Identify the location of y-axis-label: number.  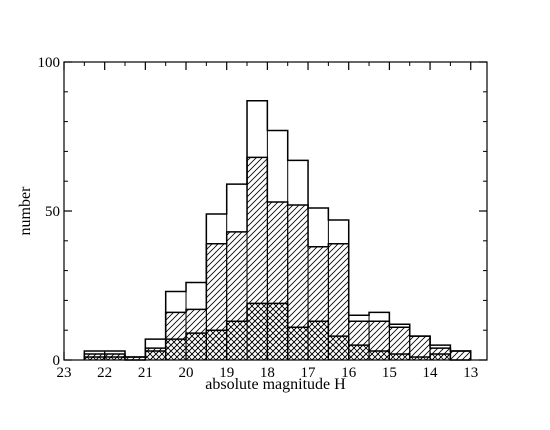
(25, 211).